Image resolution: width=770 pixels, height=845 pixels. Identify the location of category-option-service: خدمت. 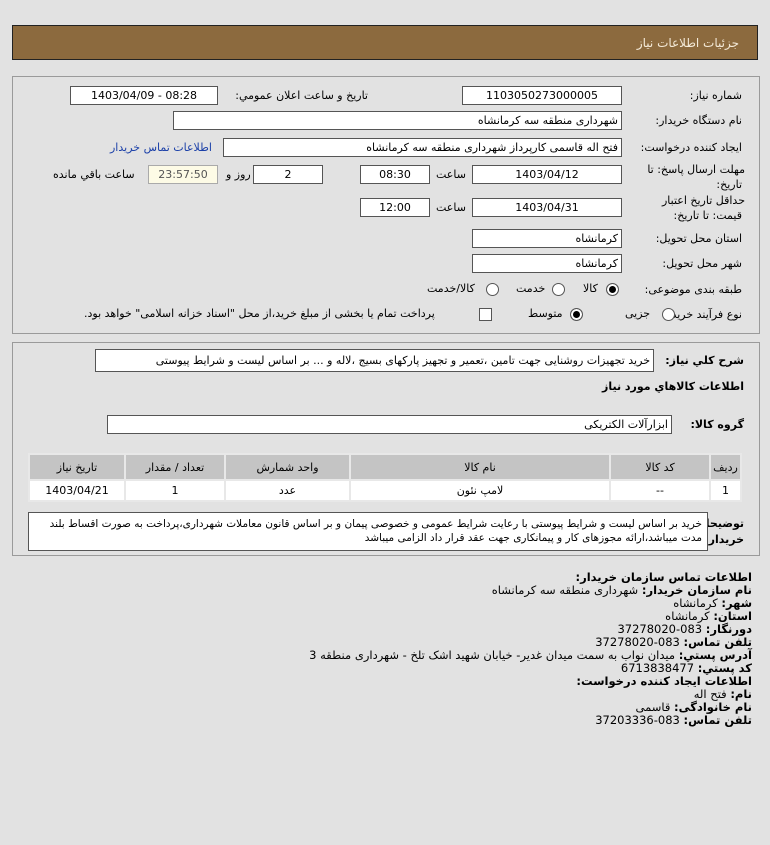
(531, 288).